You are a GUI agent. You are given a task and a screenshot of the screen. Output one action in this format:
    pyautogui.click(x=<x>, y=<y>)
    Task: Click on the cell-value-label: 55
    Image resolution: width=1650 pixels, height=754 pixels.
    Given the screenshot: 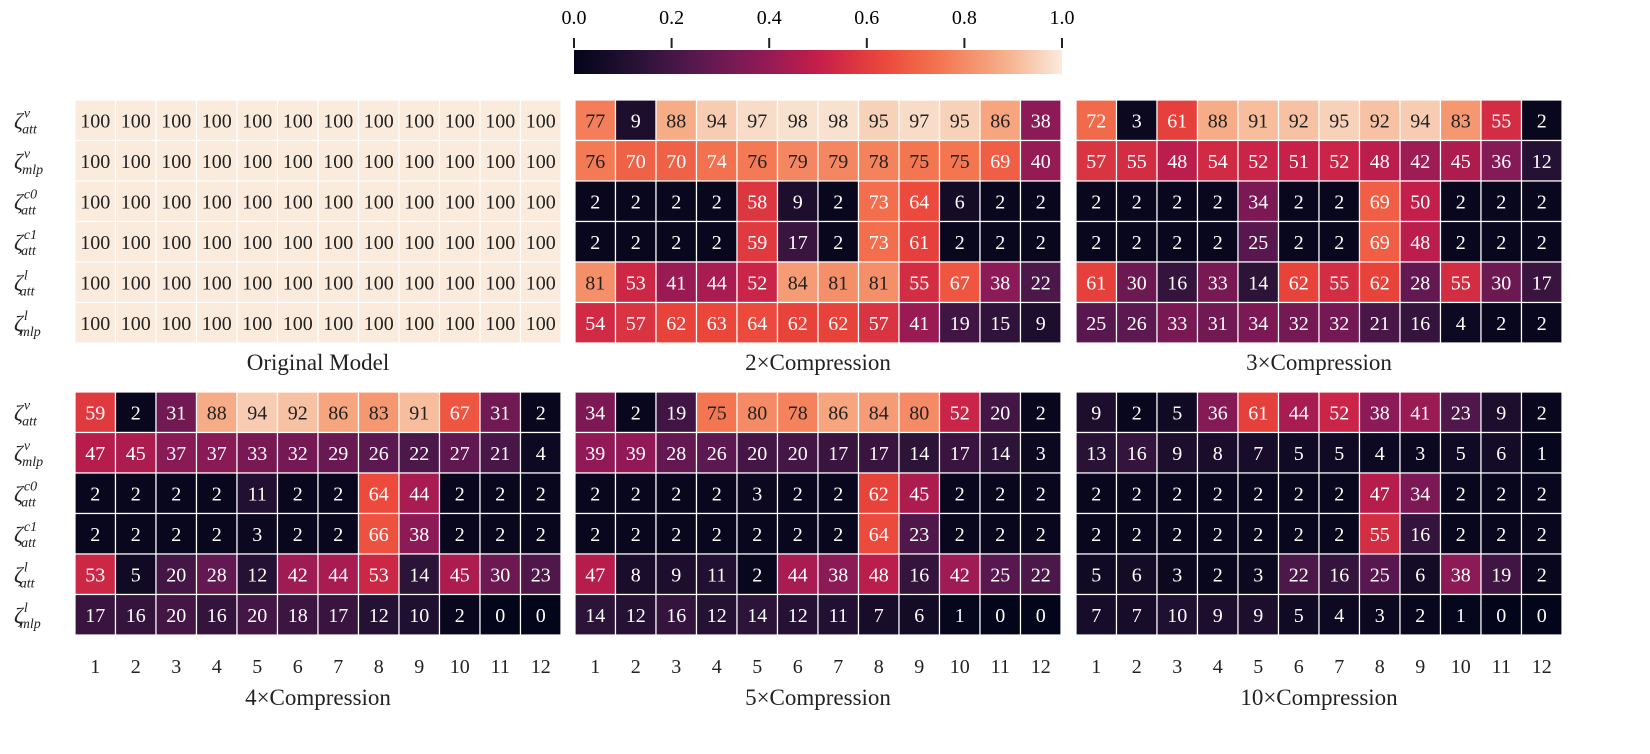 What is the action you would take?
    pyautogui.click(x=1501, y=121)
    